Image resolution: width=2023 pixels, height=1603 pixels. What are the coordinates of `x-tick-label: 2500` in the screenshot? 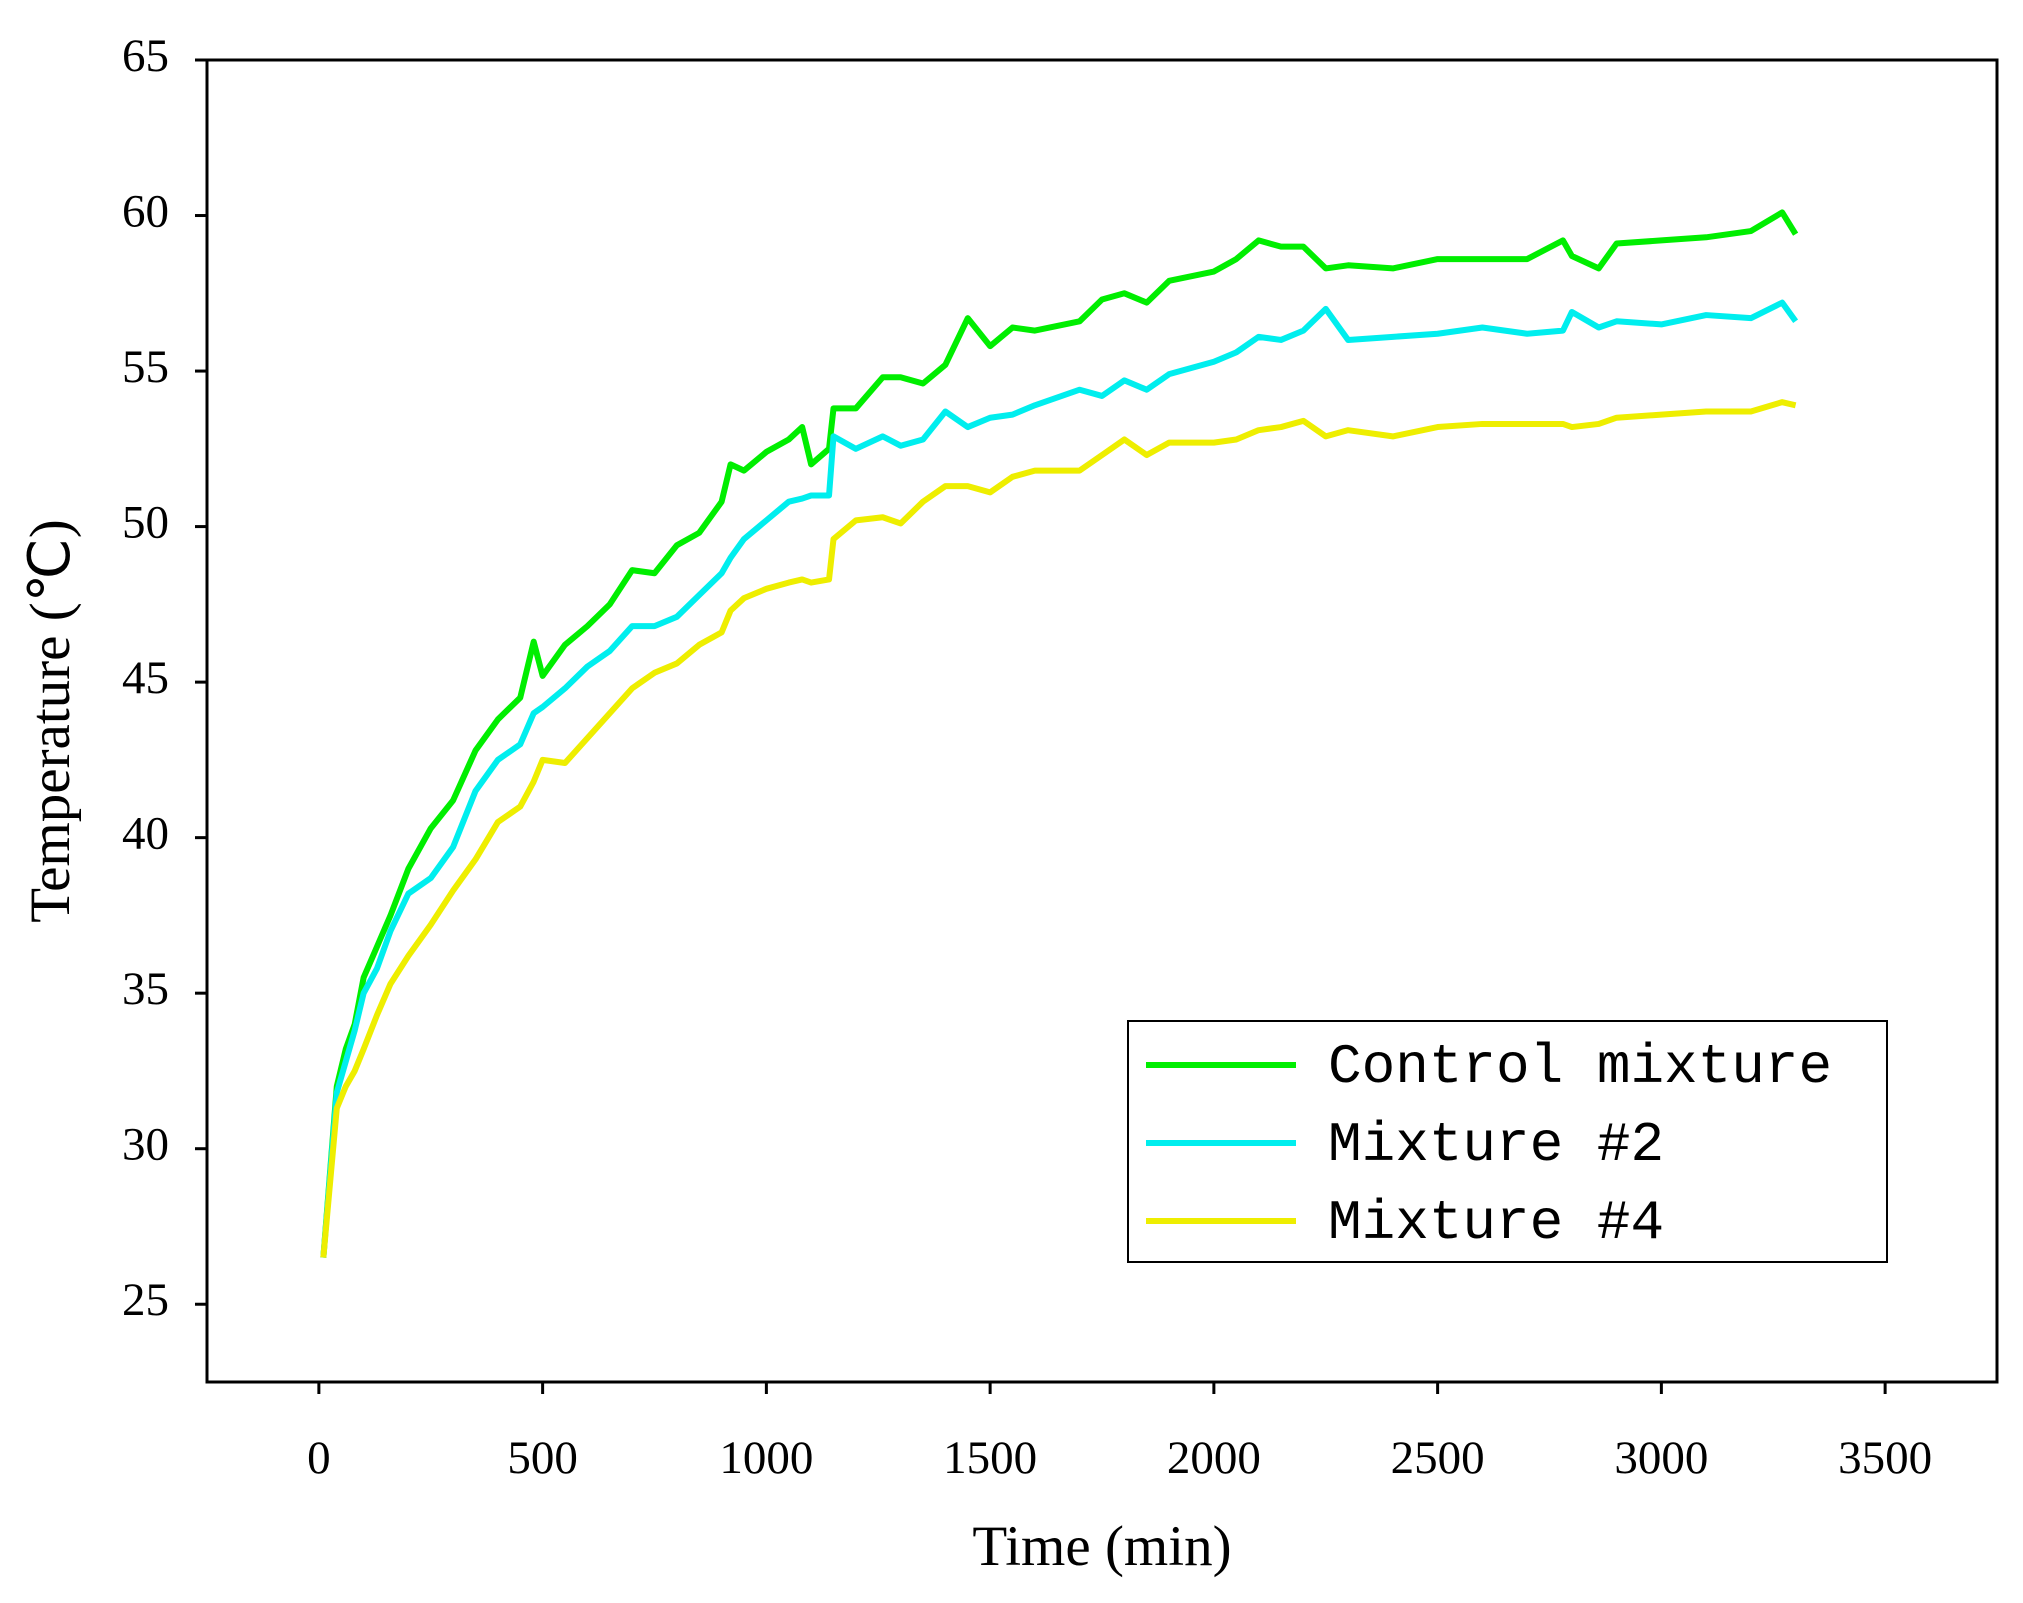 It's located at (1438, 1458).